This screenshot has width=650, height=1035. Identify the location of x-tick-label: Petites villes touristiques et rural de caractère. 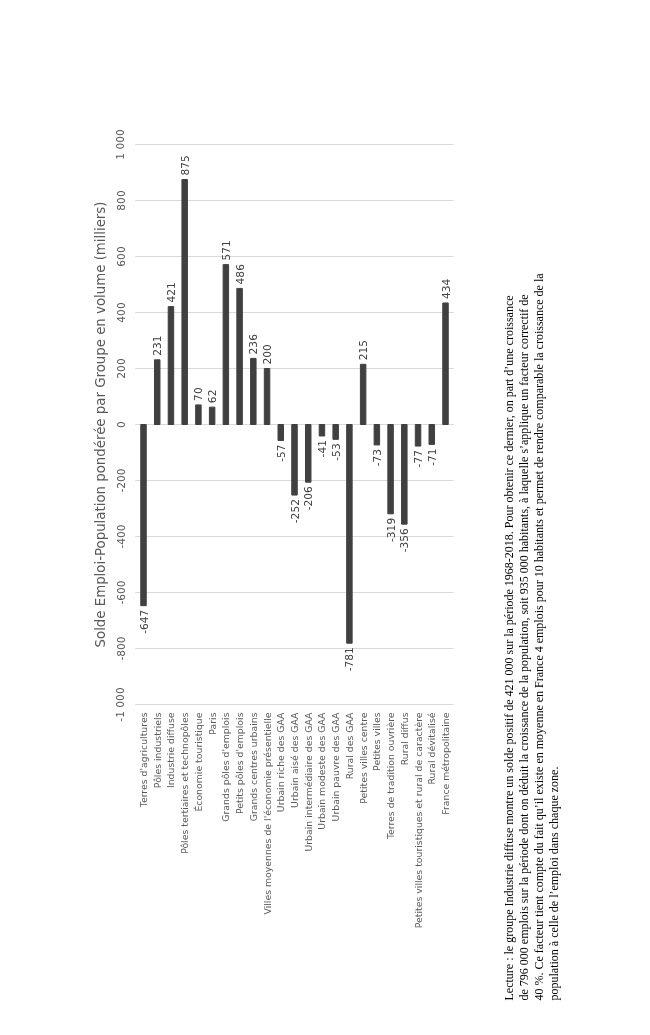
(418, 820).